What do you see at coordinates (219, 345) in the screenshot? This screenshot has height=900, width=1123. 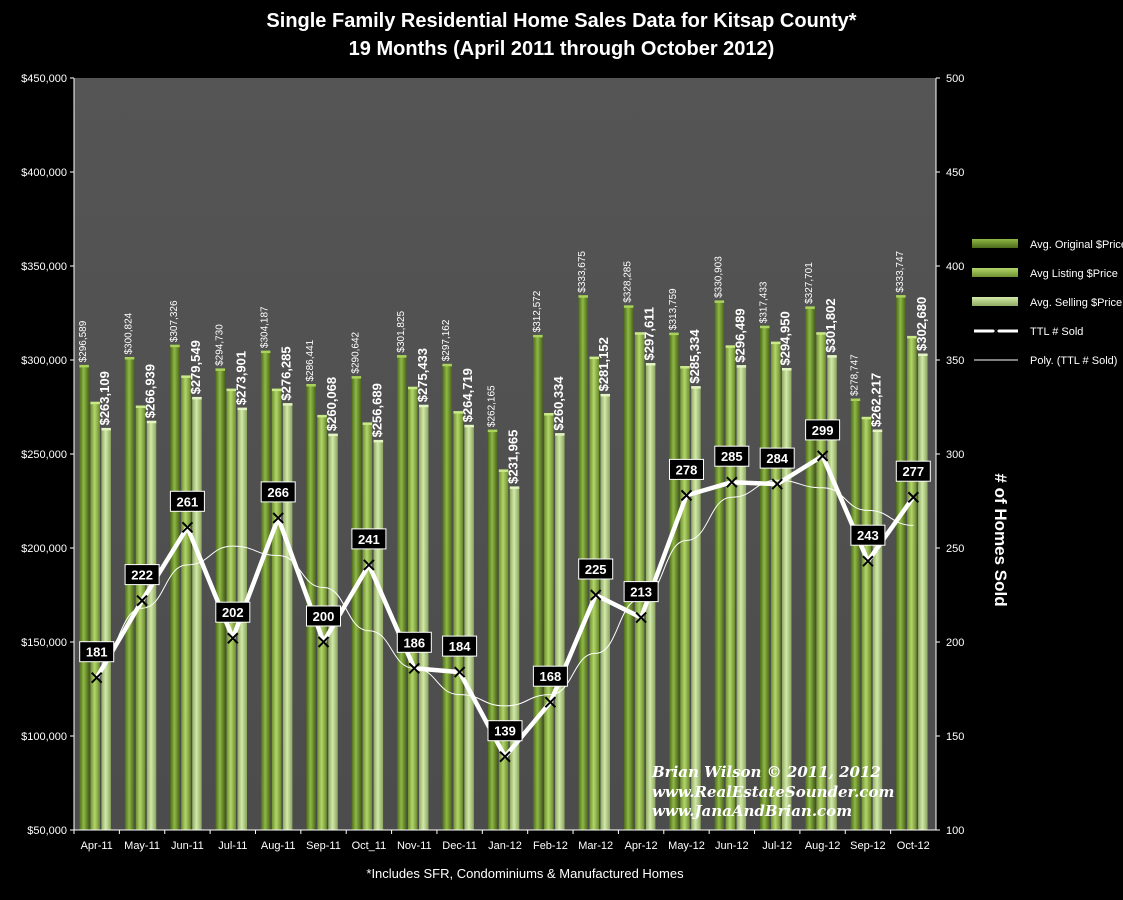 I see `data-label-original: $294,730` at bounding box center [219, 345].